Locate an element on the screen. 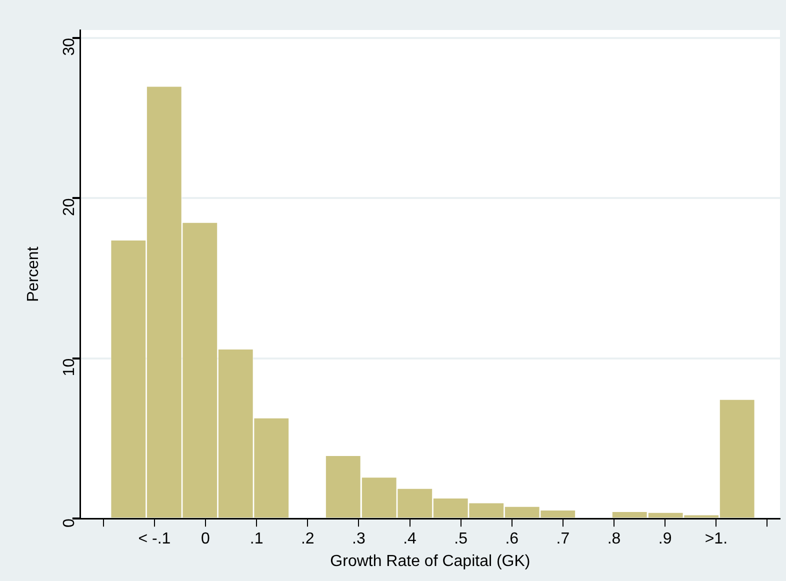 The width and height of the screenshot is (786, 581). x-tick-label: .6 is located at coordinates (512, 539).